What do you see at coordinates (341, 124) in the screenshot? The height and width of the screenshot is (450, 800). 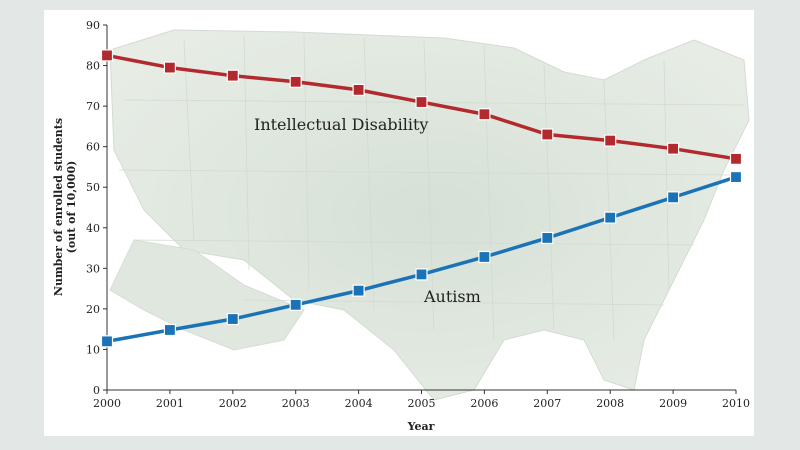 I see `series-label-intellectual-disability: Intellectual Disability` at bounding box center [341, 124].